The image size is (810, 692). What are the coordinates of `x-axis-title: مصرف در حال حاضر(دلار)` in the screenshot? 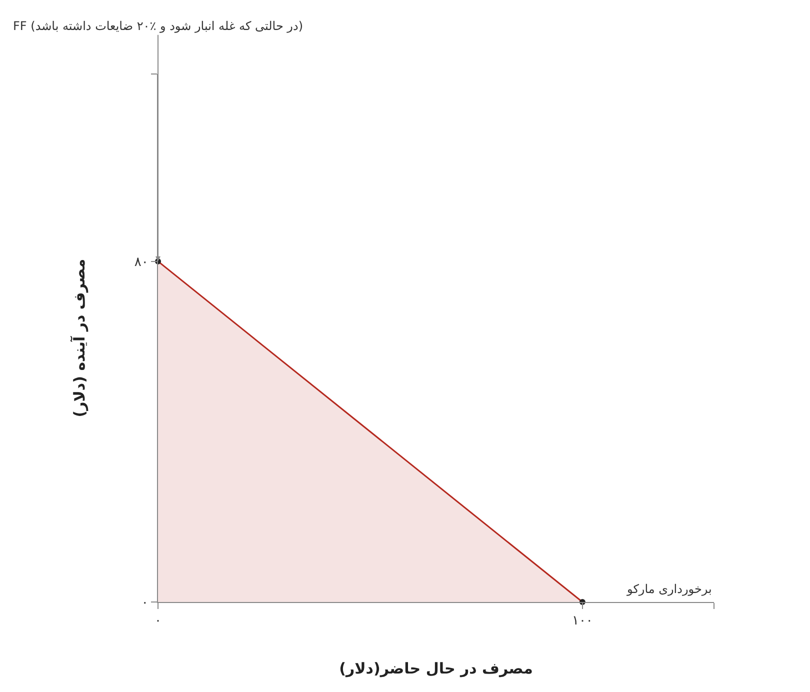 It's located at (436, 669).